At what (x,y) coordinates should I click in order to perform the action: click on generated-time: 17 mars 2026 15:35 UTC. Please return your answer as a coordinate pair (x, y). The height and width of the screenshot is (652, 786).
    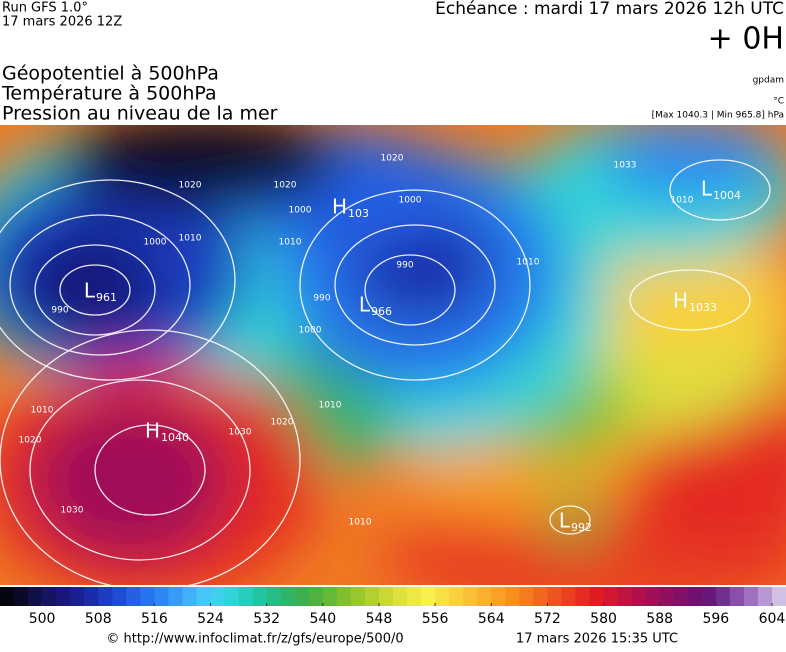
    Looking at the image, I should click on (597, 639).